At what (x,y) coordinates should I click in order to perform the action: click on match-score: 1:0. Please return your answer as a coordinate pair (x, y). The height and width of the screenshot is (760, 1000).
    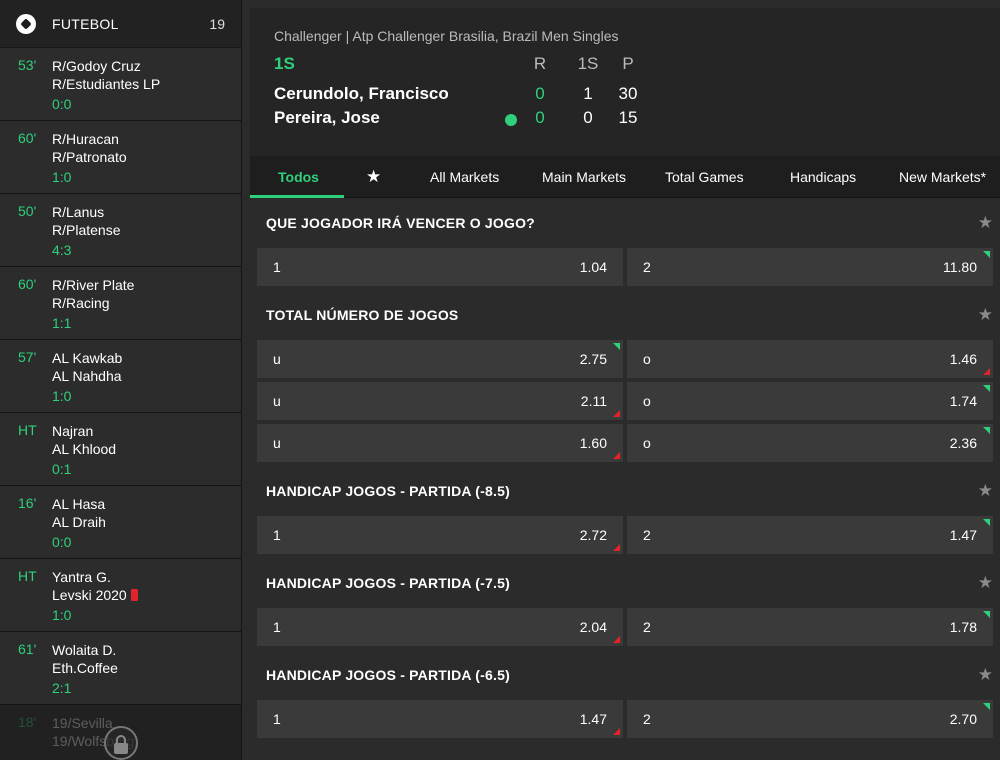
    Looking at the image, I should click on (62, 177).